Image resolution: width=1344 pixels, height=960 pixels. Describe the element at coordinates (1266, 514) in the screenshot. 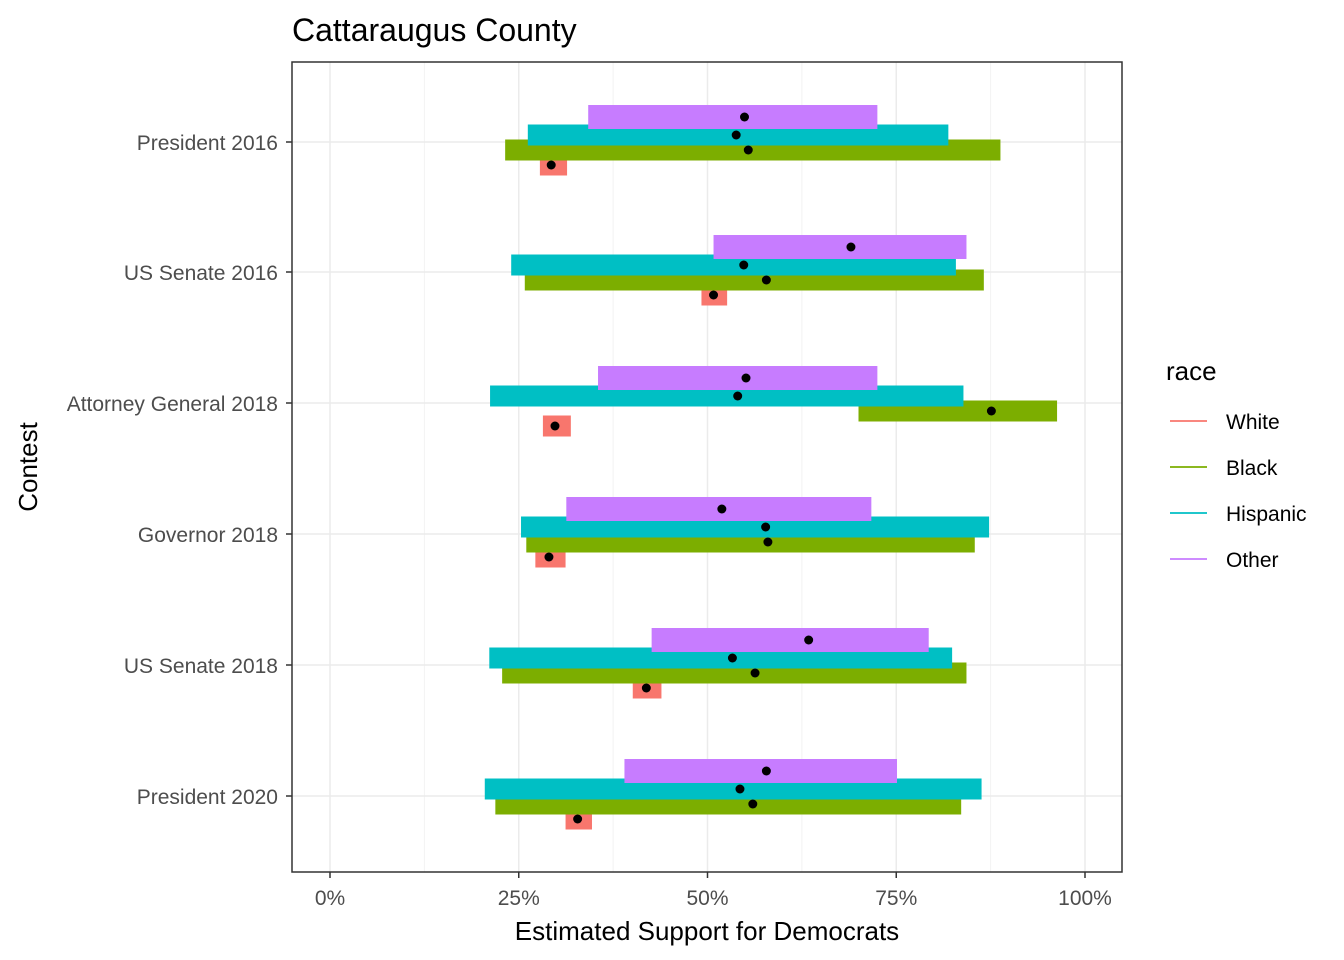

I see `legend-label: Hispanic` at that location.